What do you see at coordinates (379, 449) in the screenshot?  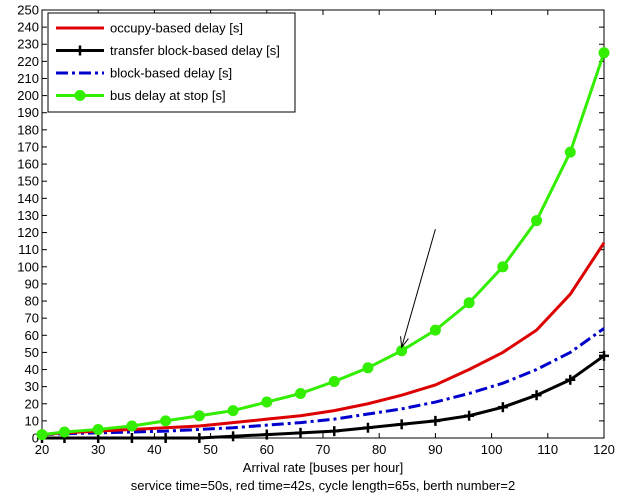 I see `x-tick-label: 80` at bounding box center [379, 449].